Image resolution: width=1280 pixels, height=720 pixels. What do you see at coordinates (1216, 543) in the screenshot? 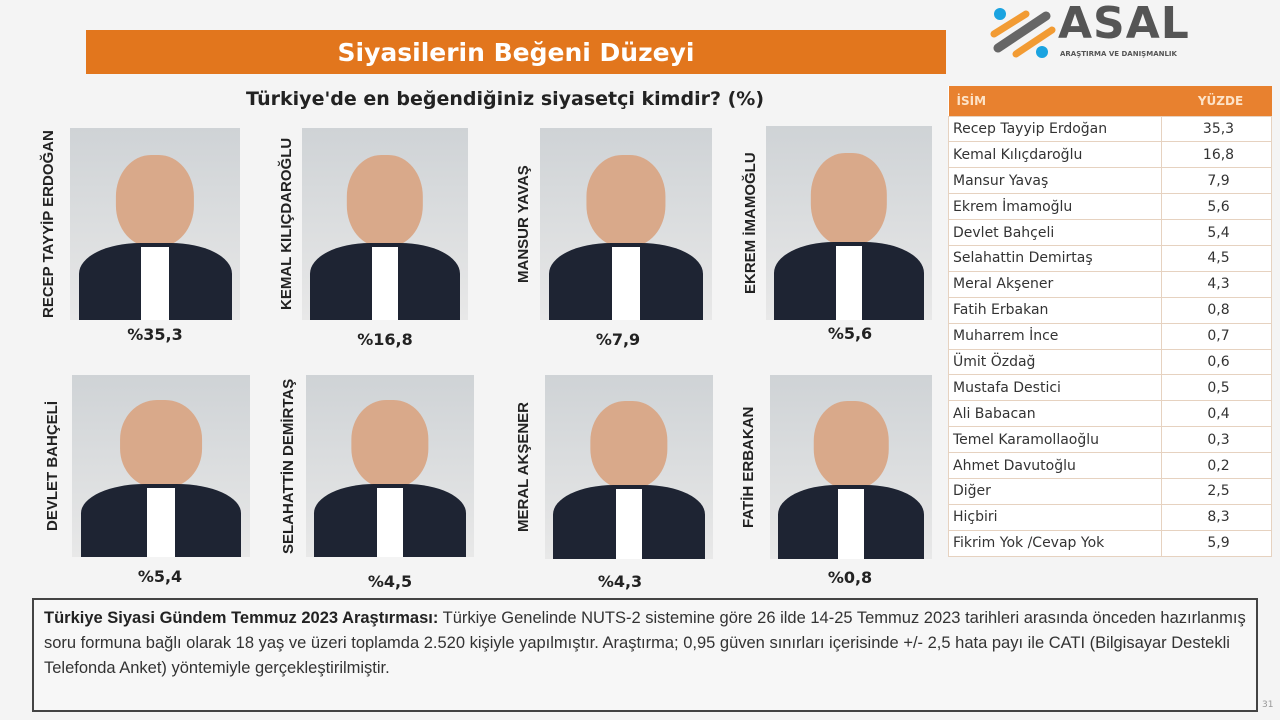
I see `row-percent: 5,9` at bounding box center [1216, 543].